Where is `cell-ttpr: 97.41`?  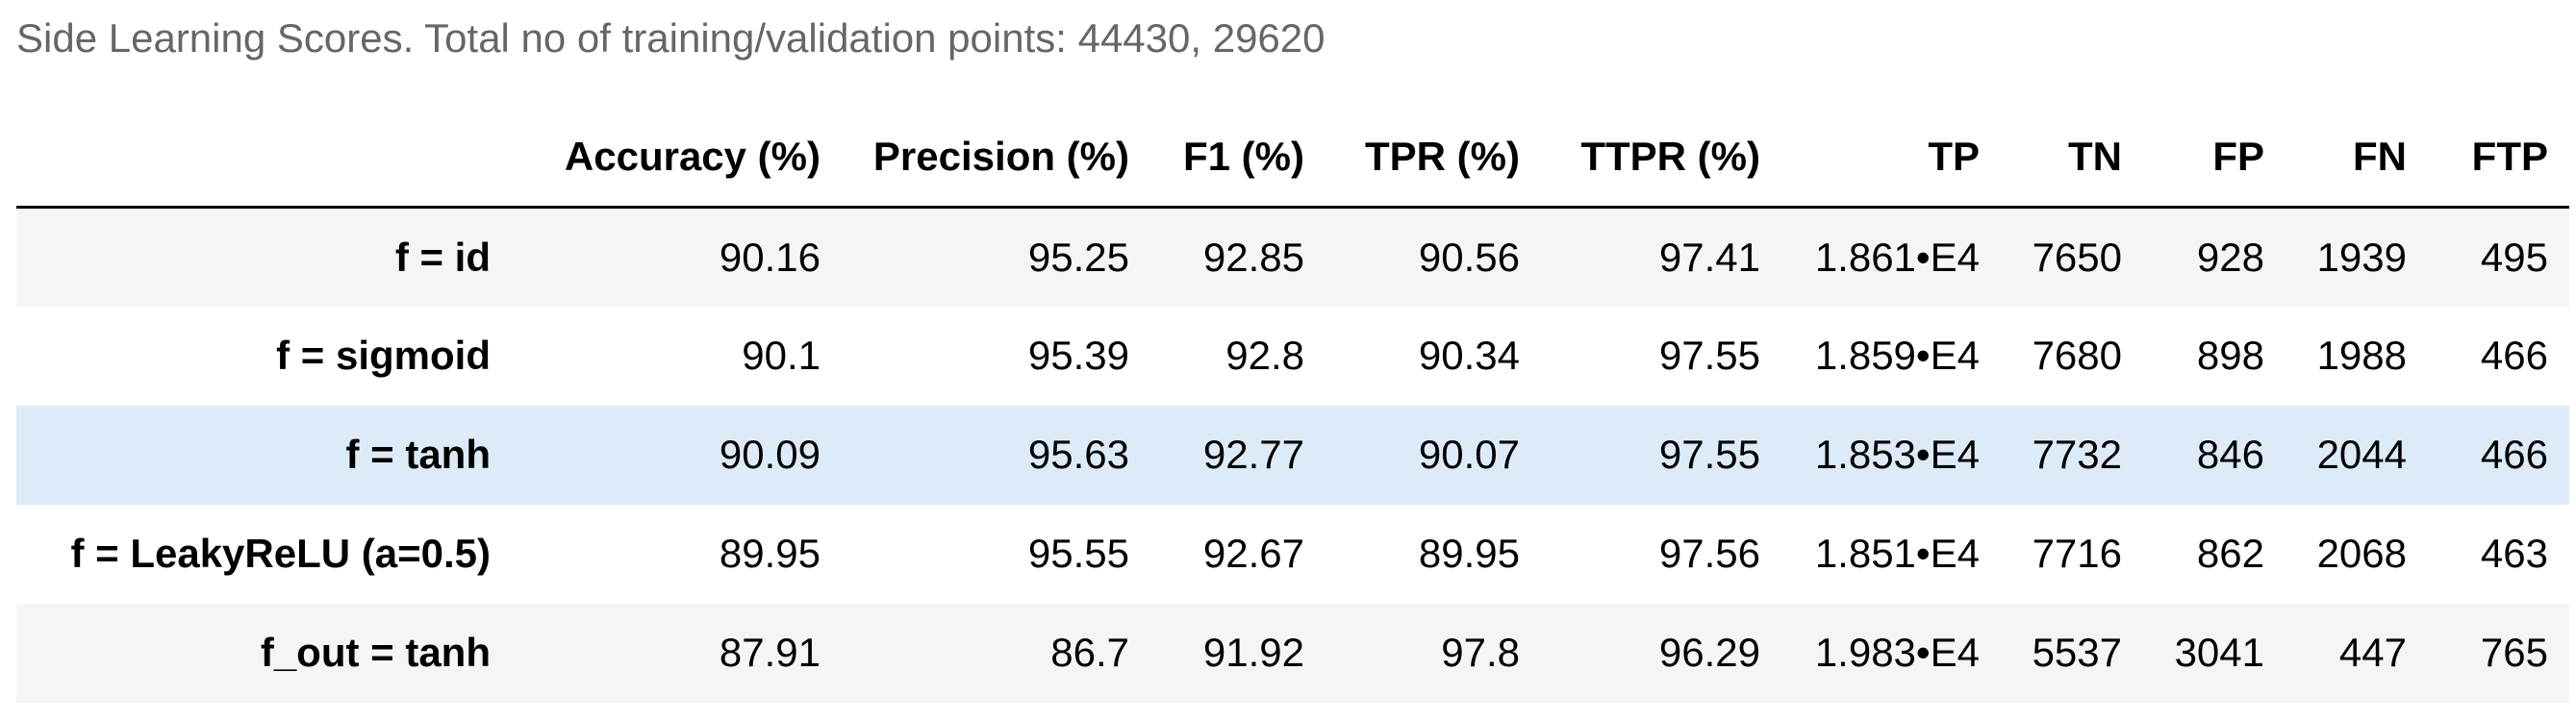
cell-ttpr: 97.41 is located at coordinates (1709, 257).